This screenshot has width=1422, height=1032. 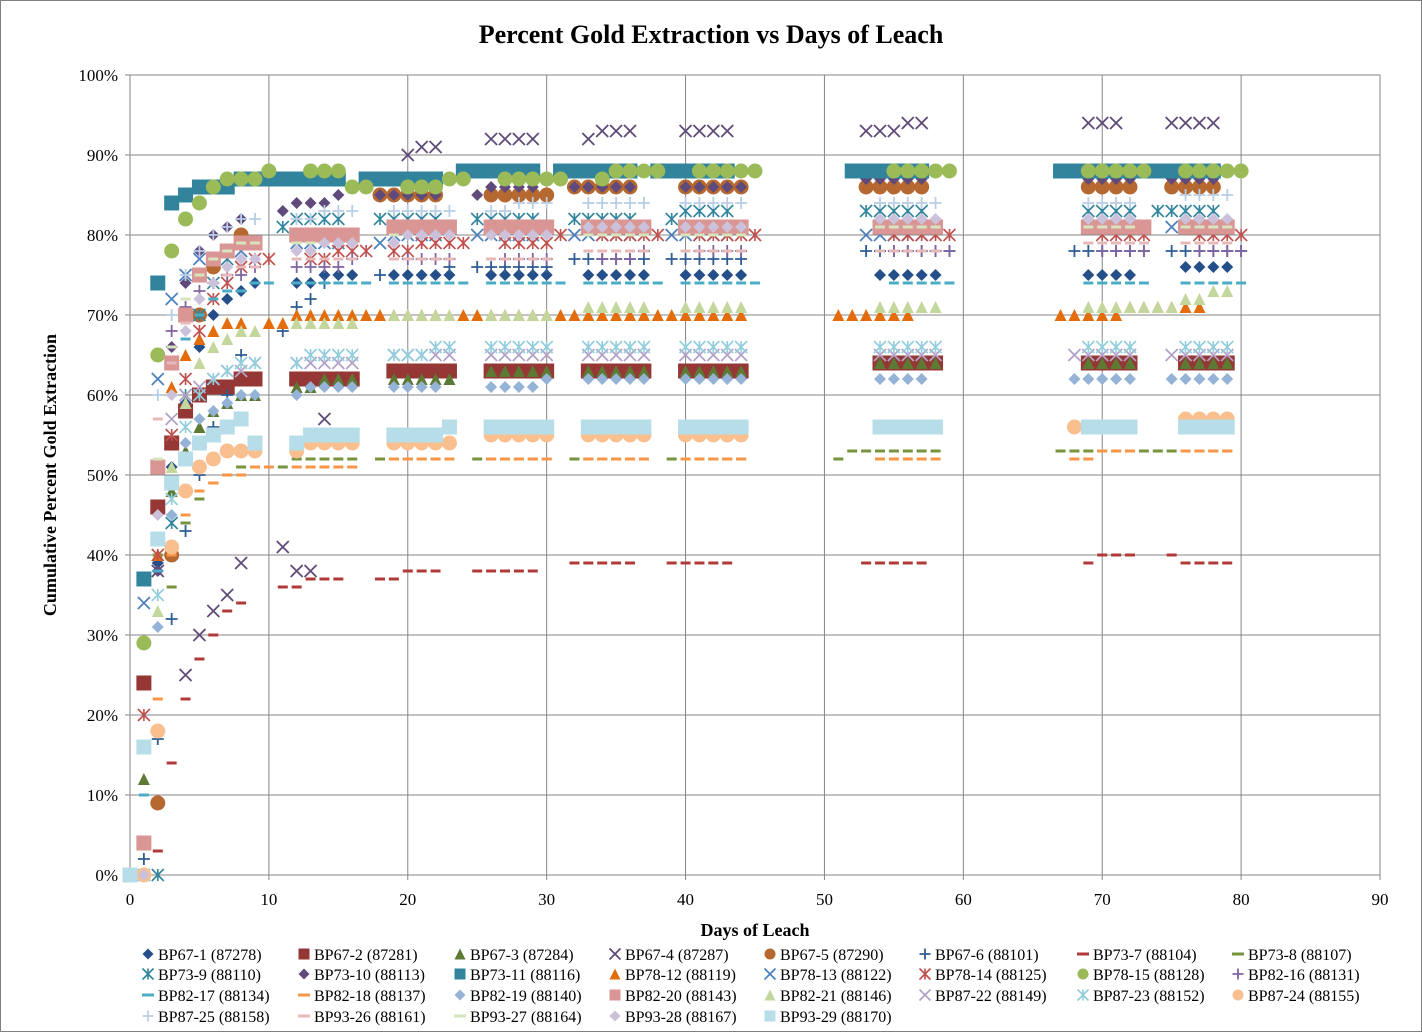 I want to click on legend-label: BP82-20 (88143), so click(x=681, y=996).